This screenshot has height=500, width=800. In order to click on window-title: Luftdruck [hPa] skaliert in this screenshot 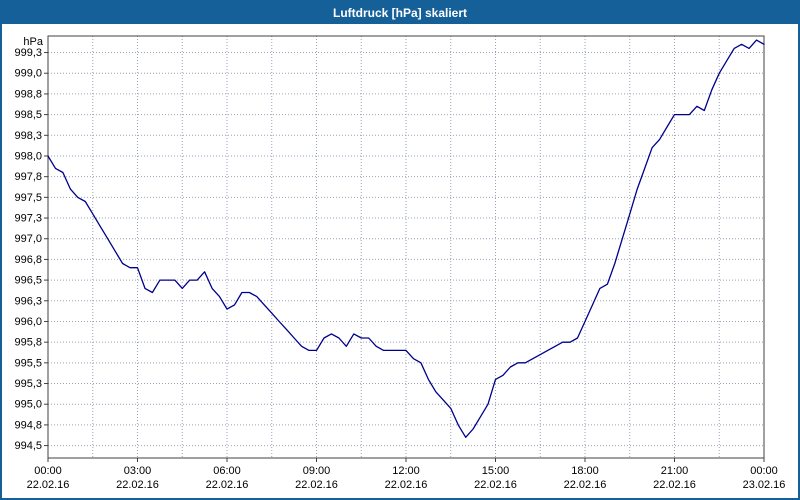, I will do `click(400, 13)`.